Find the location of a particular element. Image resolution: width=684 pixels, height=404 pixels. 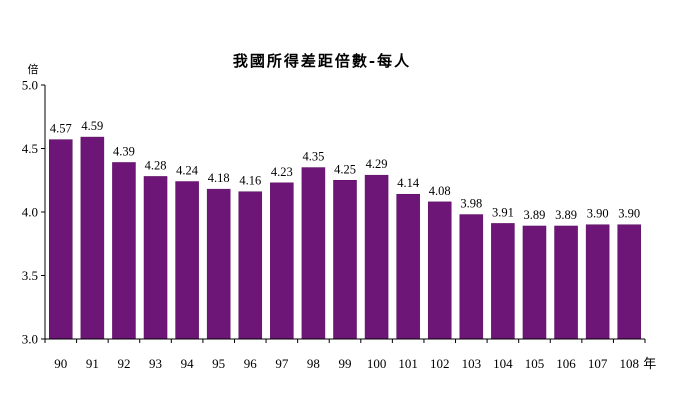

x-tick-label-108: 108 is located at coordinates (629, 363).